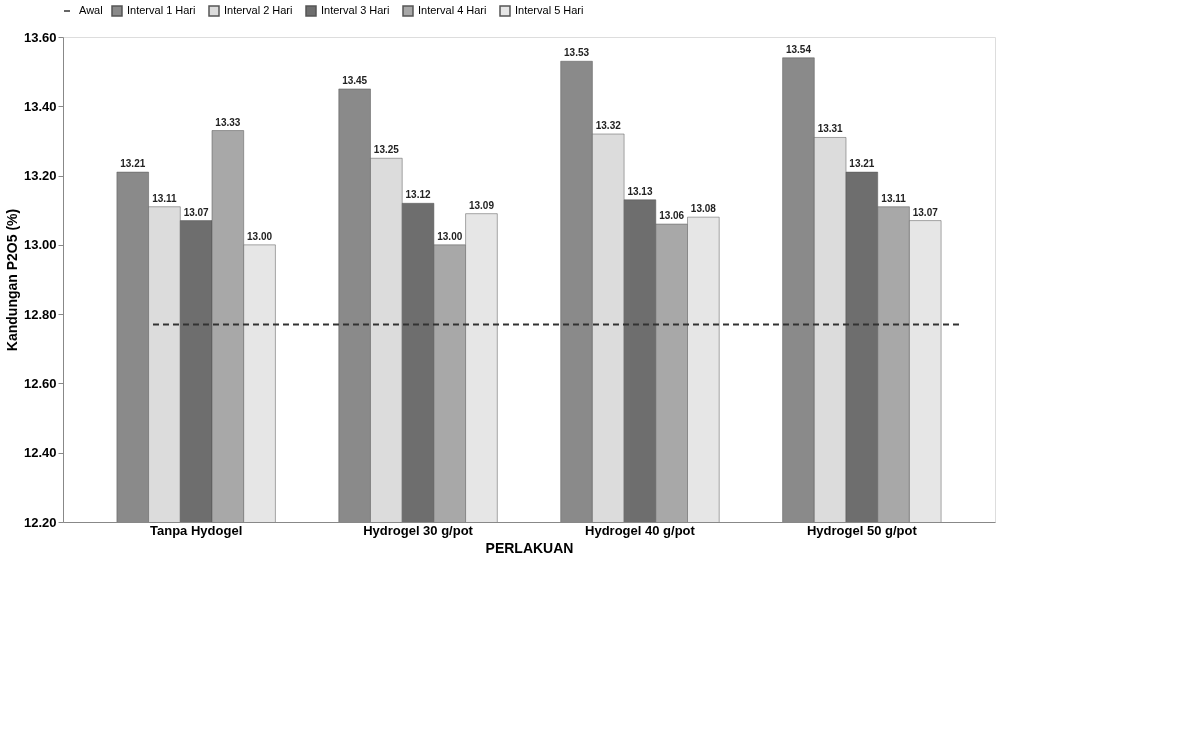 The height and width of the screenshot is (744, 1177). I want to click on data-label: 13.32, so click(608, 125).